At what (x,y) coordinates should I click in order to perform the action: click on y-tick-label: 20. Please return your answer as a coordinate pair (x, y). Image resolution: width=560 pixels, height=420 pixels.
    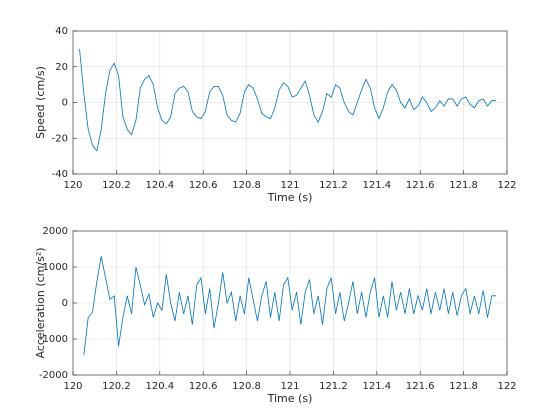
    Looking at the image, I should click on (61, 67).